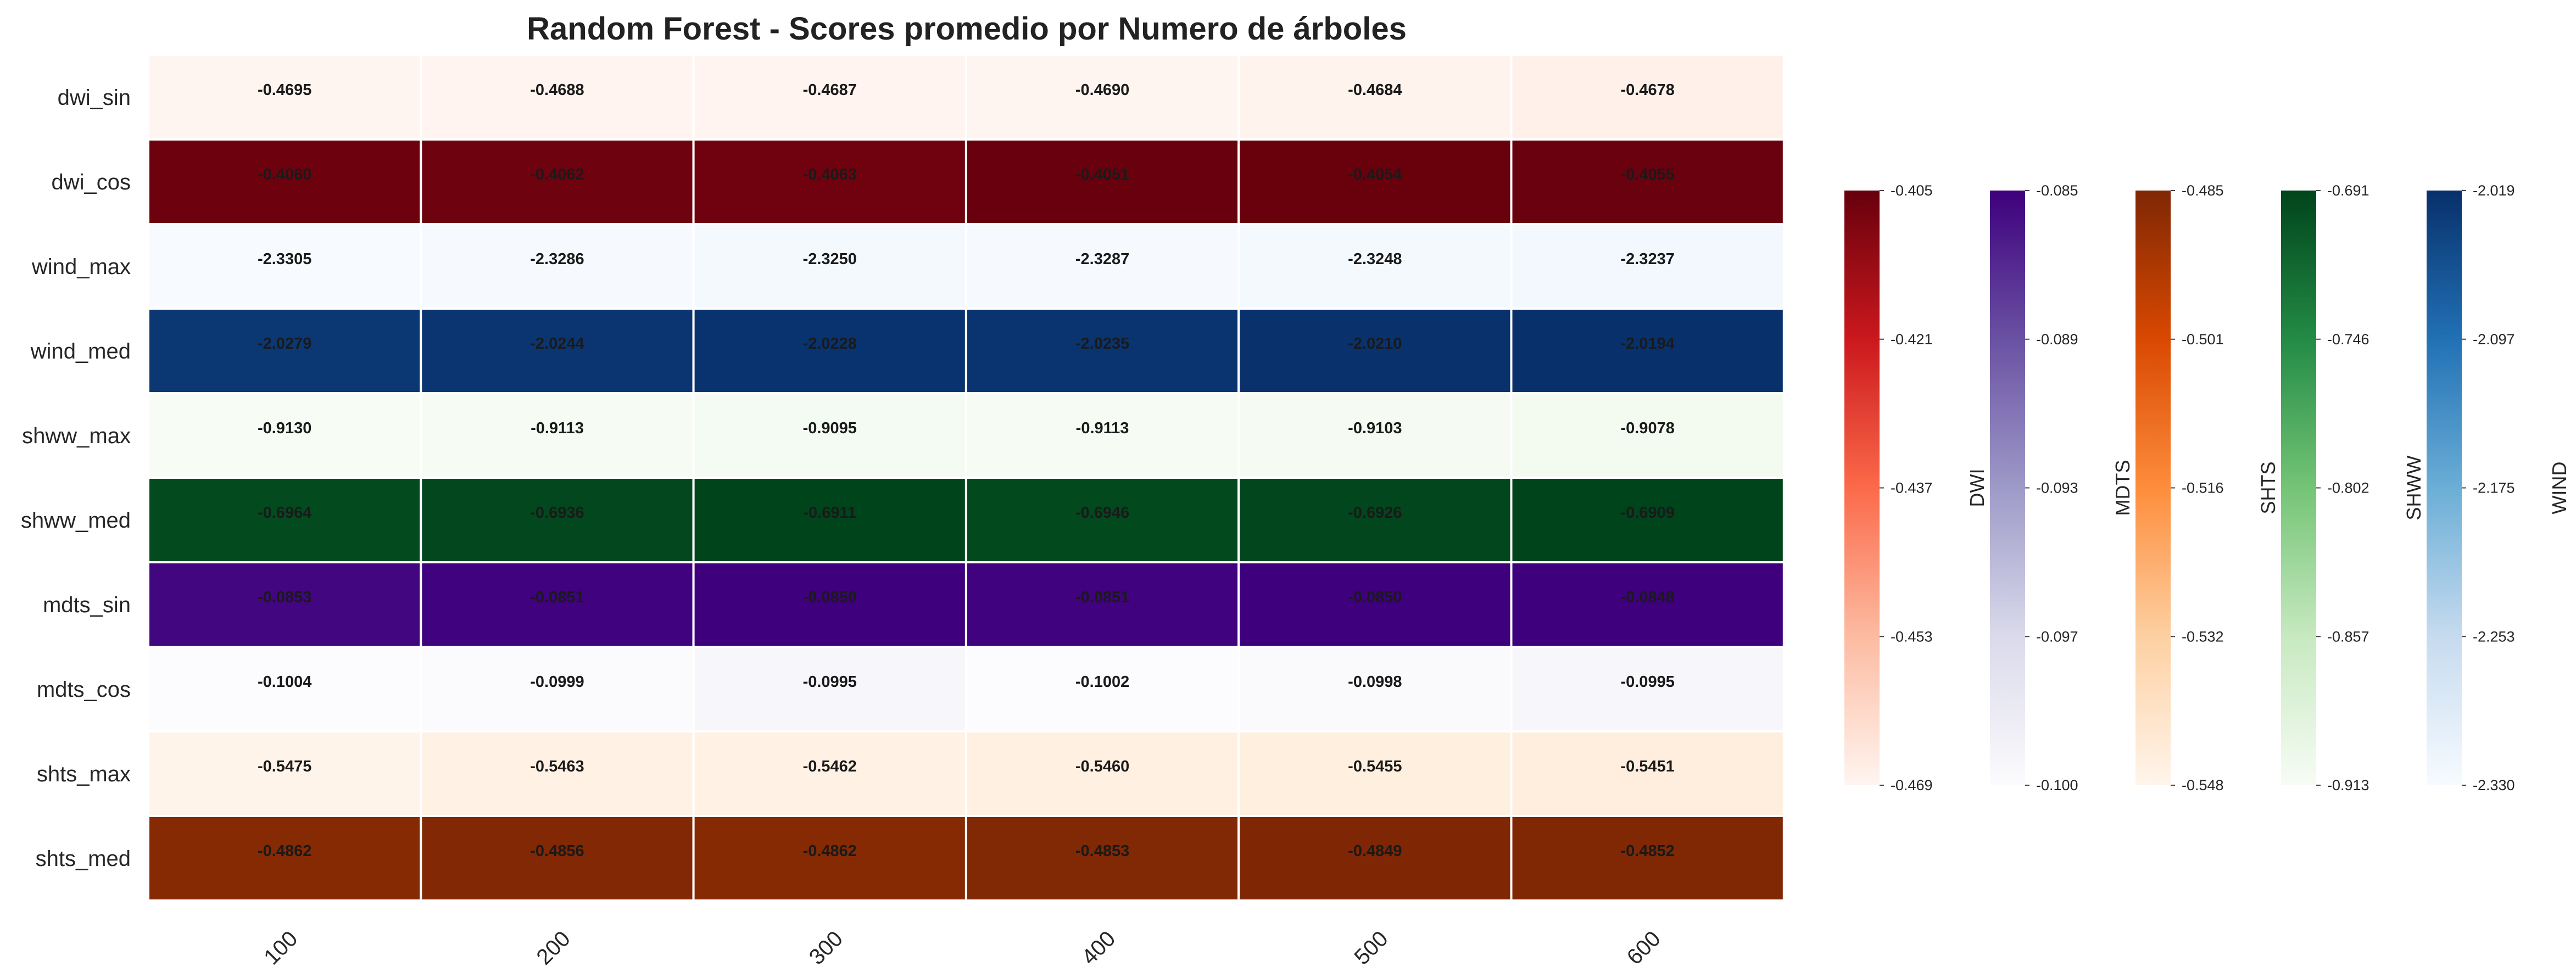 Image resolution: width=2576 pixels, height=973 pixels. I want to click on cell-value-shts_max-500: -0.5455, so click(1375, 766).